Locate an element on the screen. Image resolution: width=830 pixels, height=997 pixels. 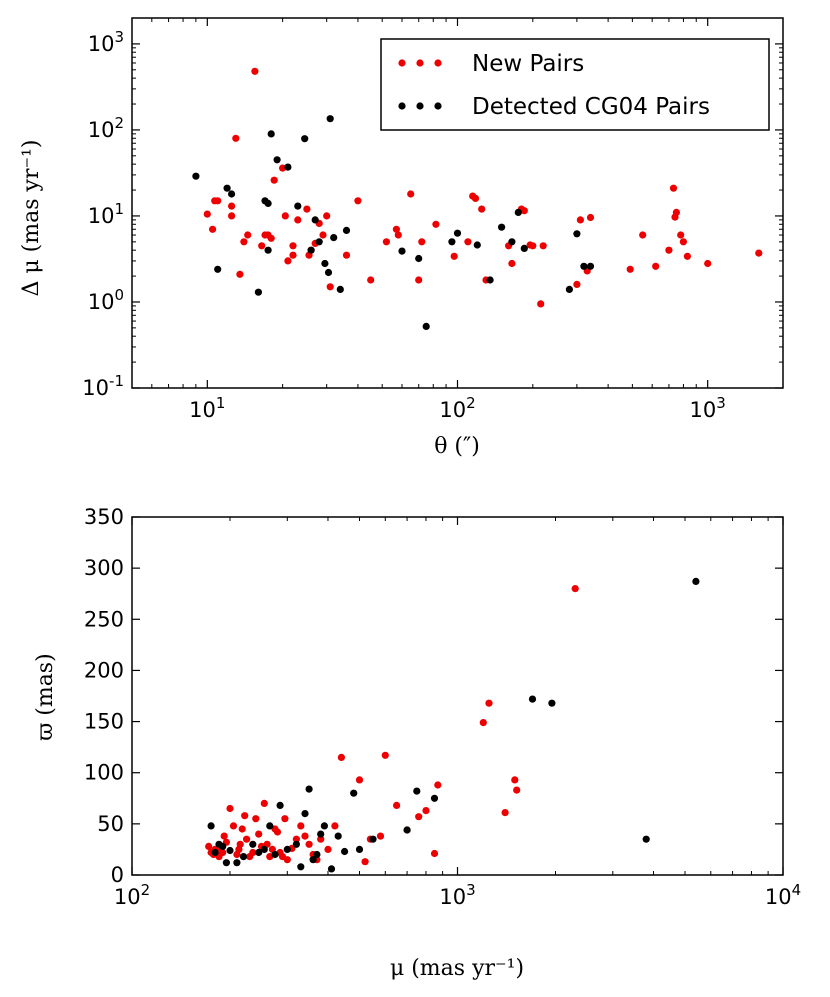
bottom-y-axis-label: ϖ (mas) is located at coordinates (45, 696).